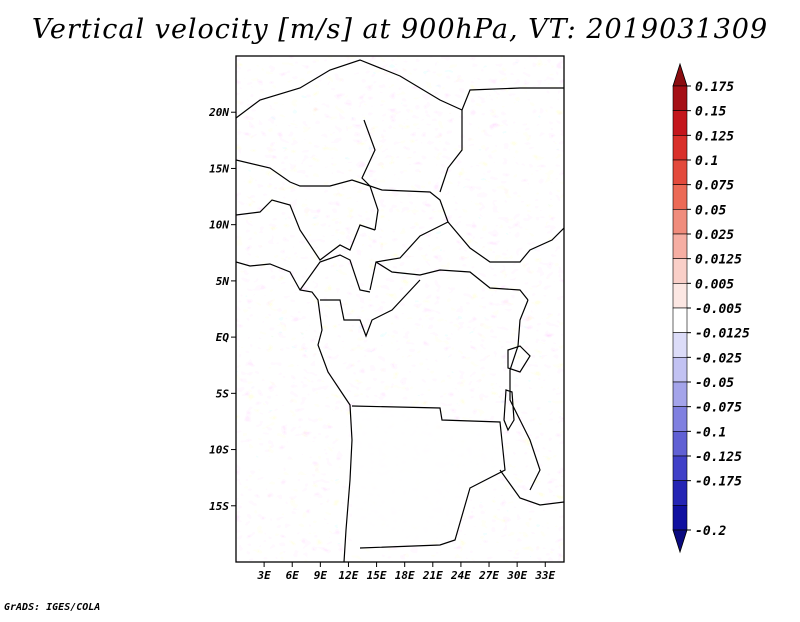  I want to click on grads-credit: GrADS: IGES/COLA, so click(52, 607).